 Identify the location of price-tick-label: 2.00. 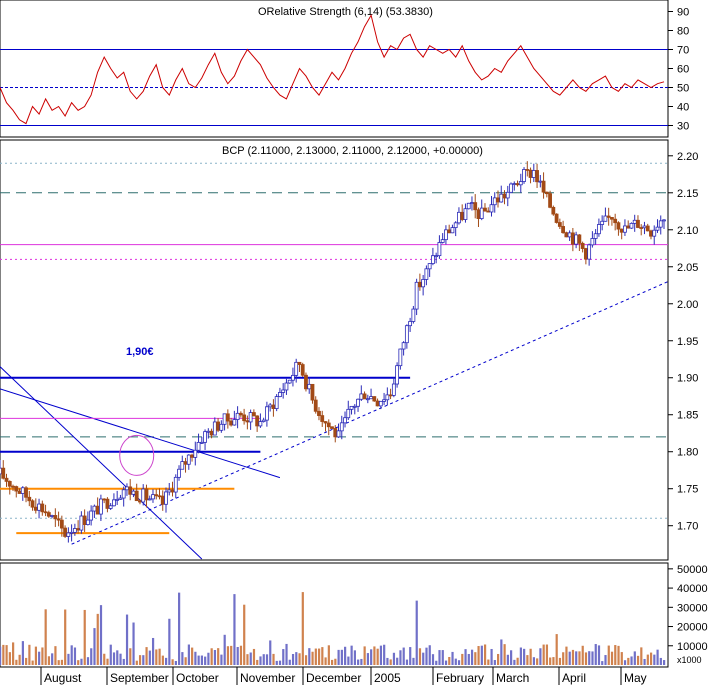
(687, 305).